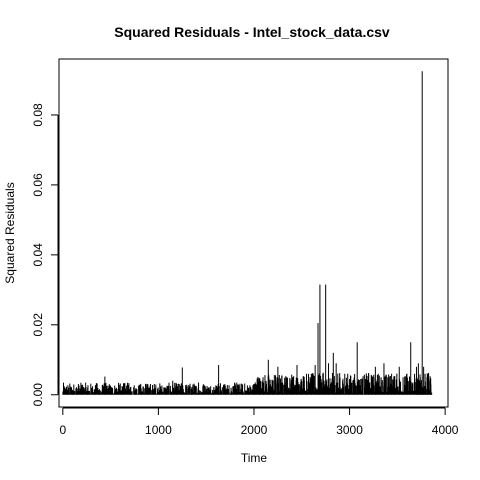 This screenshot has height=480, width=480. Describe the element at coordinates (62, 430) in the screenshot. I see `x-tick-label: 0` at that location.